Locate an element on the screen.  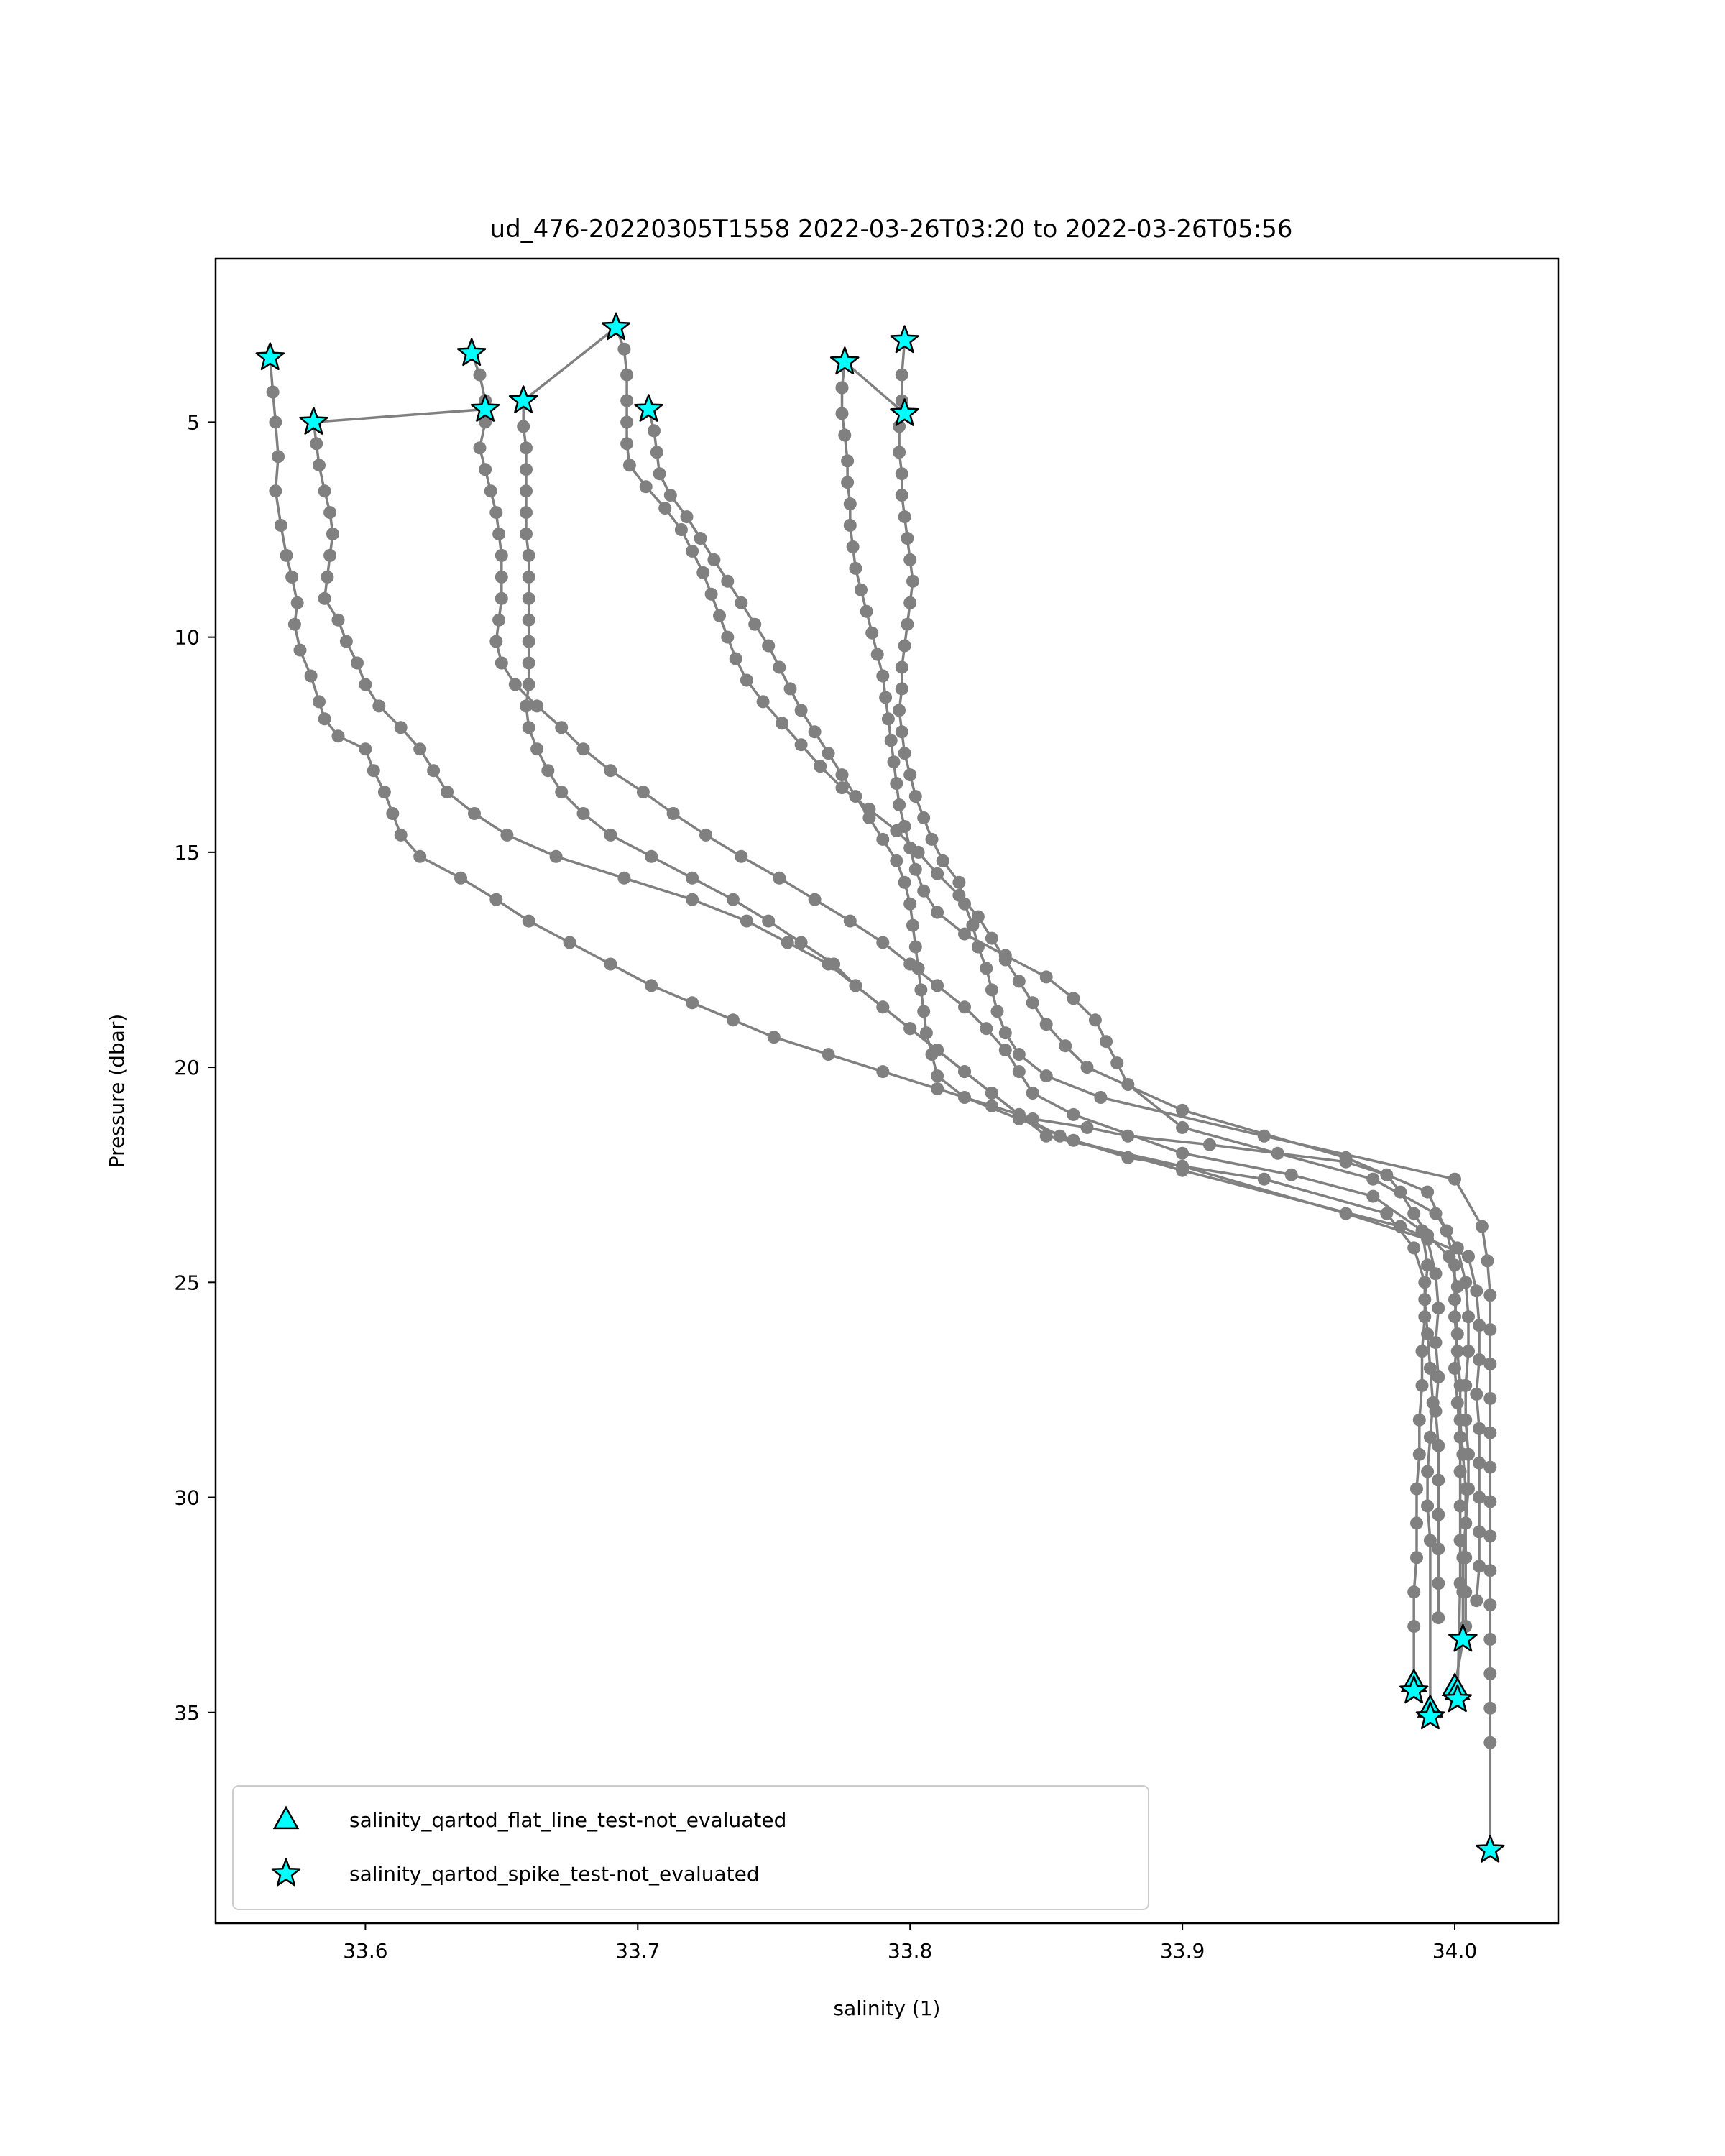
legend-star-marker is located at coordinates (286, 1872).